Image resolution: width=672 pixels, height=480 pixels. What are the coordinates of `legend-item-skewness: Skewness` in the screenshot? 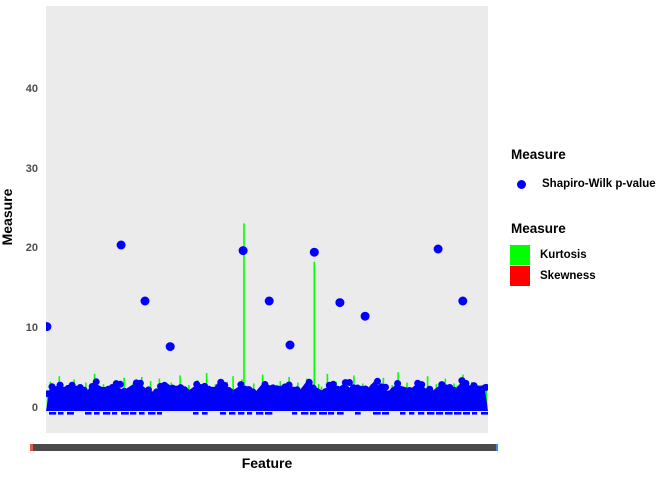 It's located at (553, 276).